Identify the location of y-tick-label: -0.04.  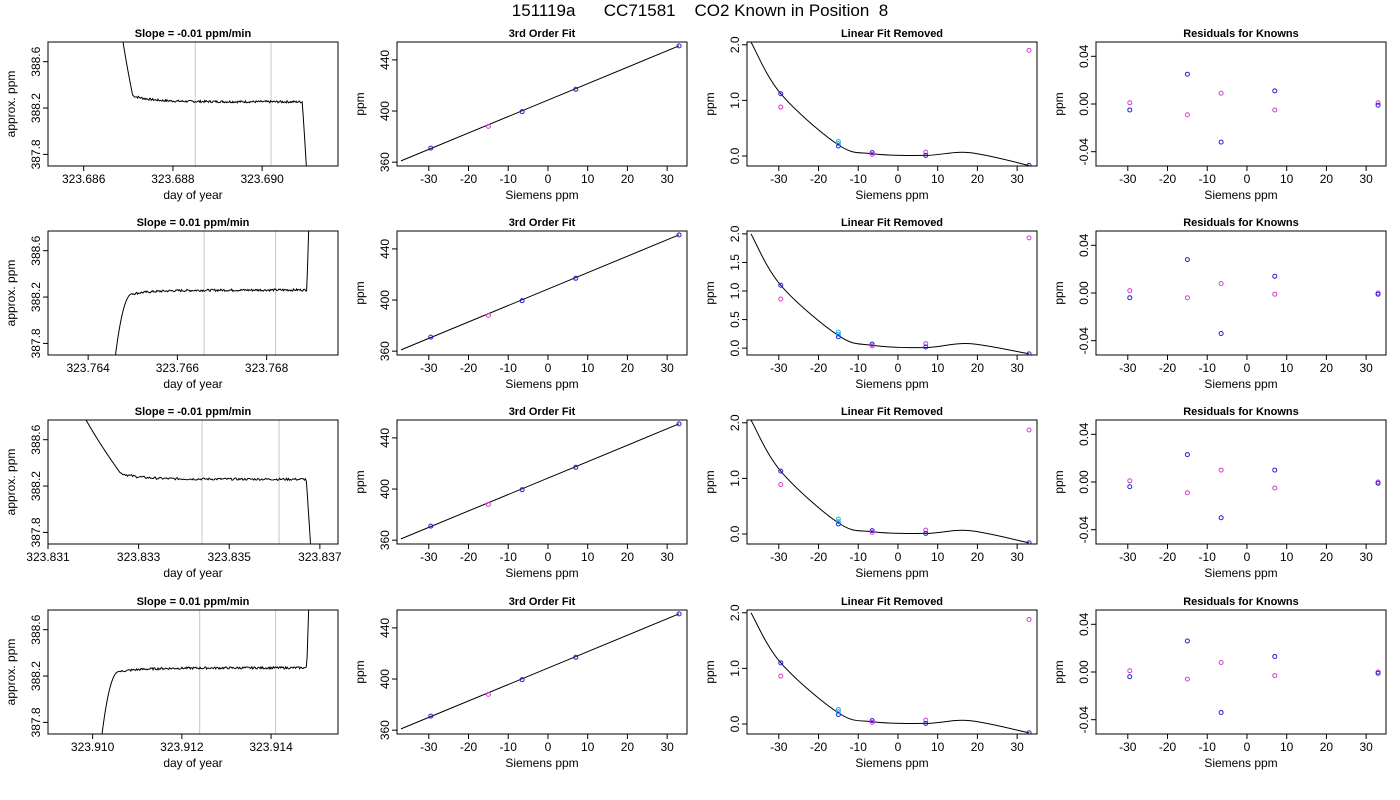
(1084, 720).